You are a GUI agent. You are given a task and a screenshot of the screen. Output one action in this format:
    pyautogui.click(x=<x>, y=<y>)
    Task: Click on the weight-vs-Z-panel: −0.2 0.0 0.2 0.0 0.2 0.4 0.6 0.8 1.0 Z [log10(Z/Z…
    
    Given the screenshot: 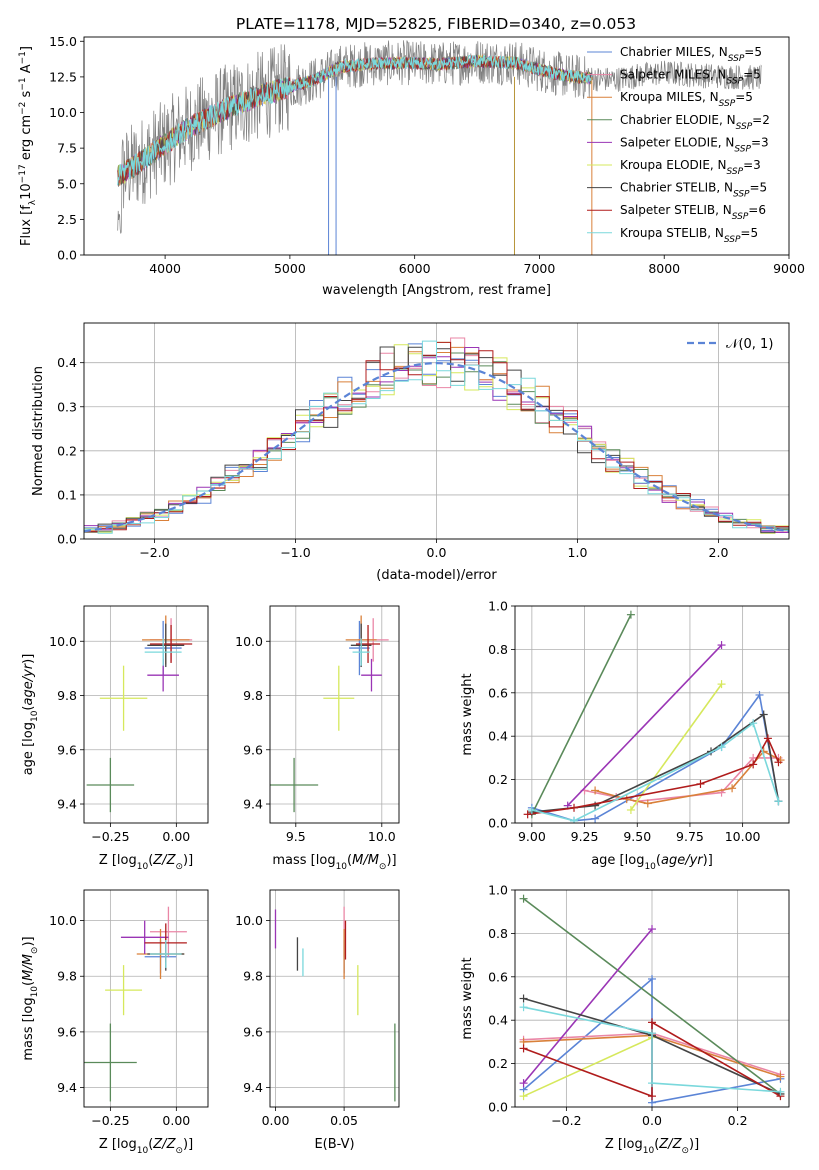 What is the action you would take?
    pyautogui.click(x=625, y=1019)
    